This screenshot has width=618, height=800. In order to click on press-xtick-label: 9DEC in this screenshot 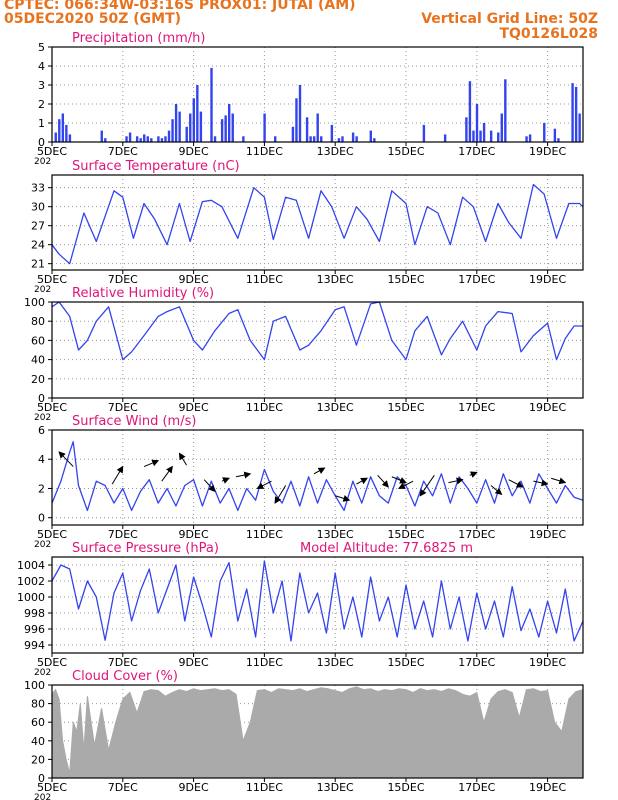, I will do `click(194, 662)`.